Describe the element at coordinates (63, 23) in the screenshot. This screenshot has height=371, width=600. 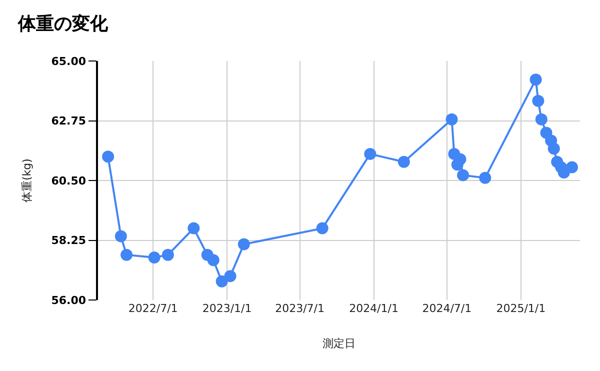
I see `chart-title: 体重の変化` at that location.